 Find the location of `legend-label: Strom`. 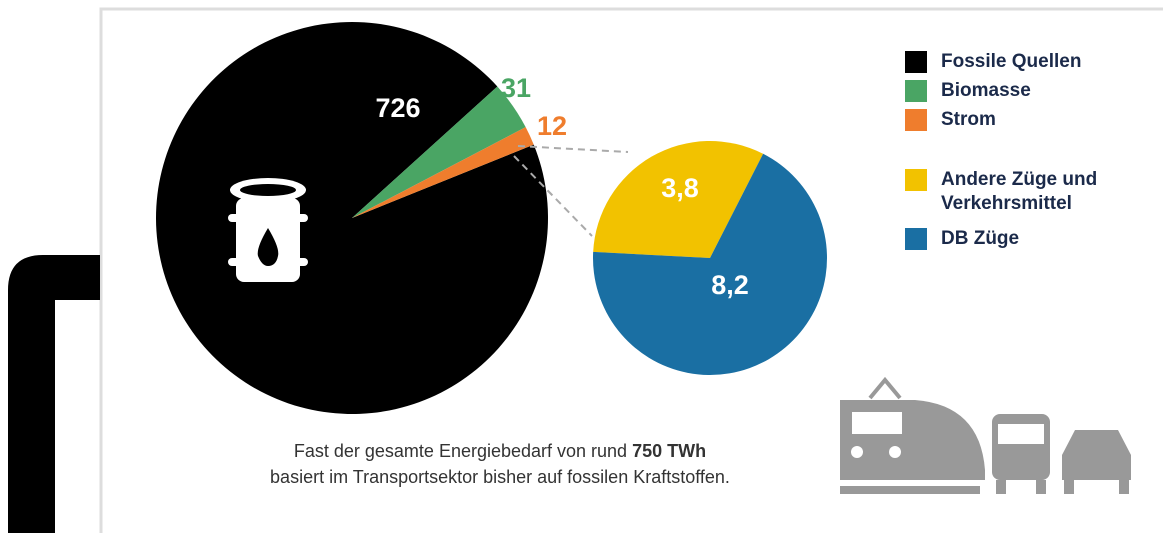

legend-label: Strom is located at coordinates (968, 119).